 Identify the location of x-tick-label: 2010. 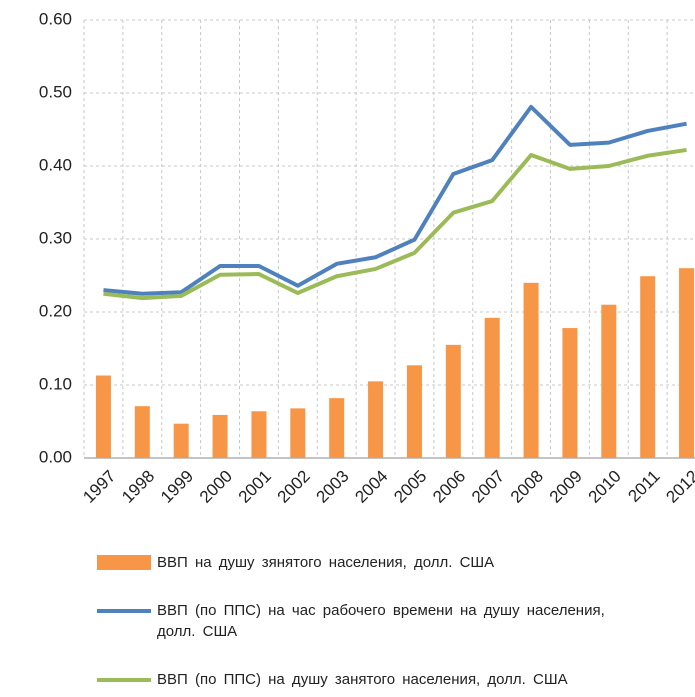
(605, 487).